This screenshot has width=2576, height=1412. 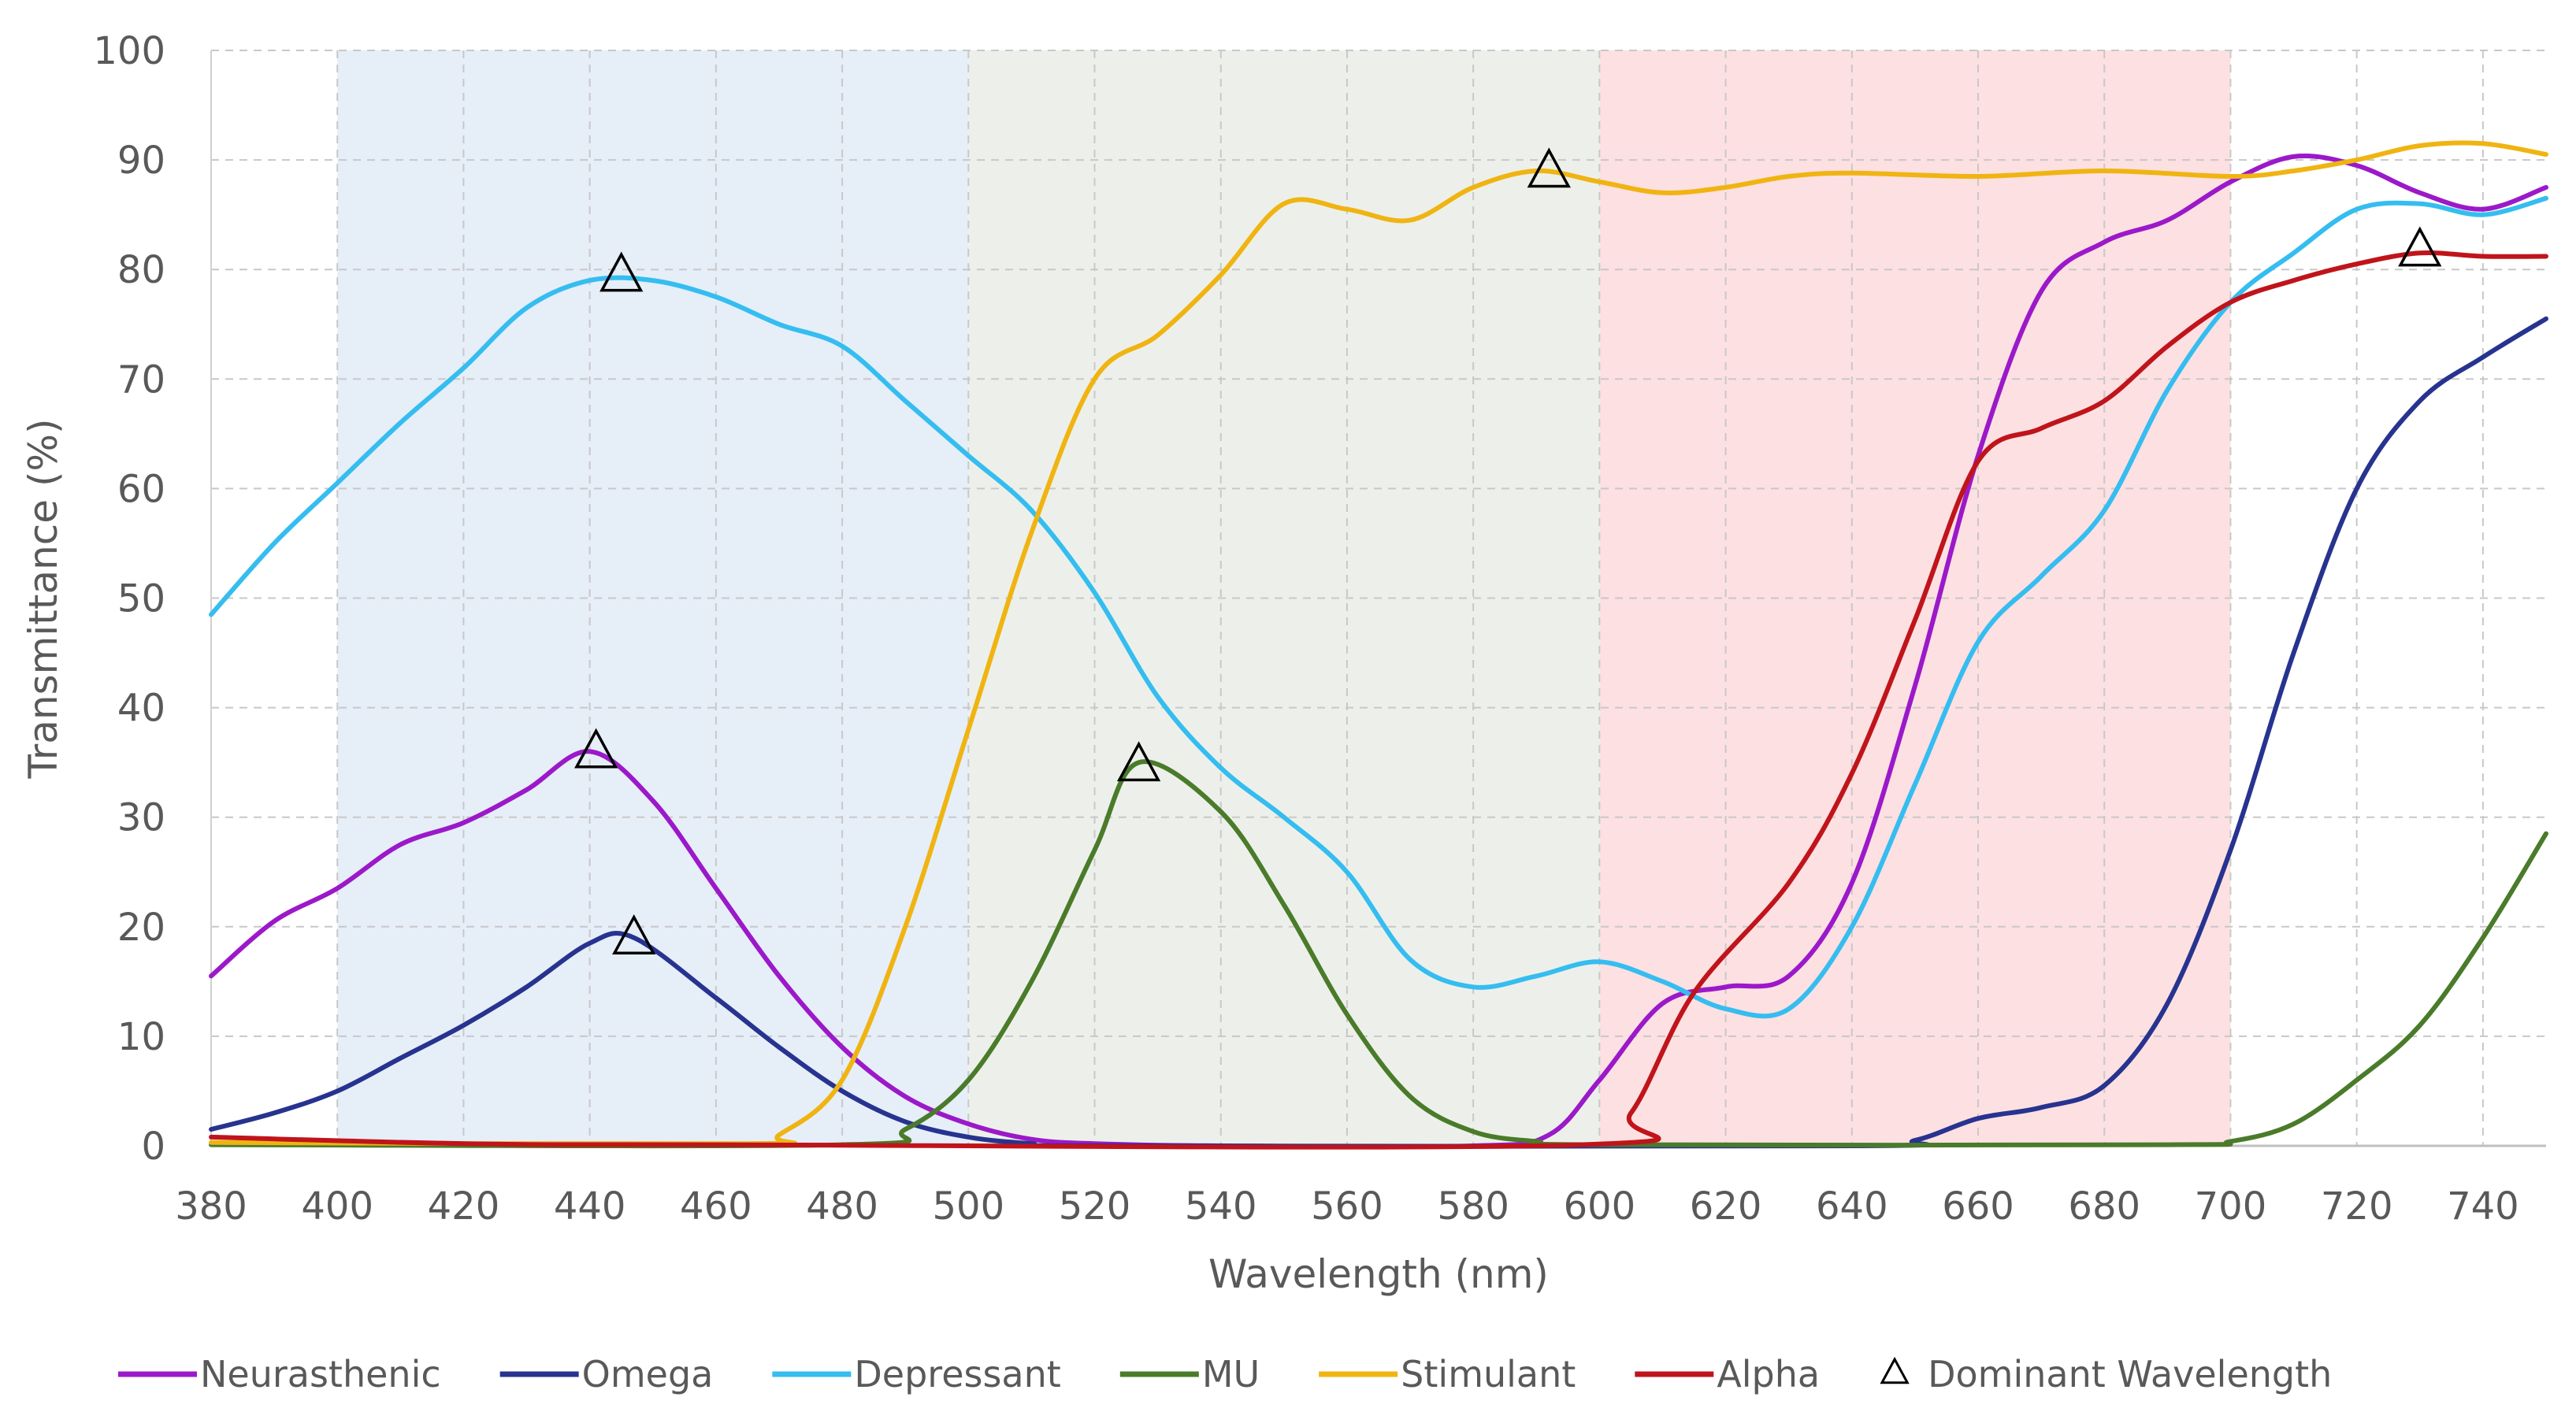 I want to click on y-tick-label: 50, so click(x=141, y=599).